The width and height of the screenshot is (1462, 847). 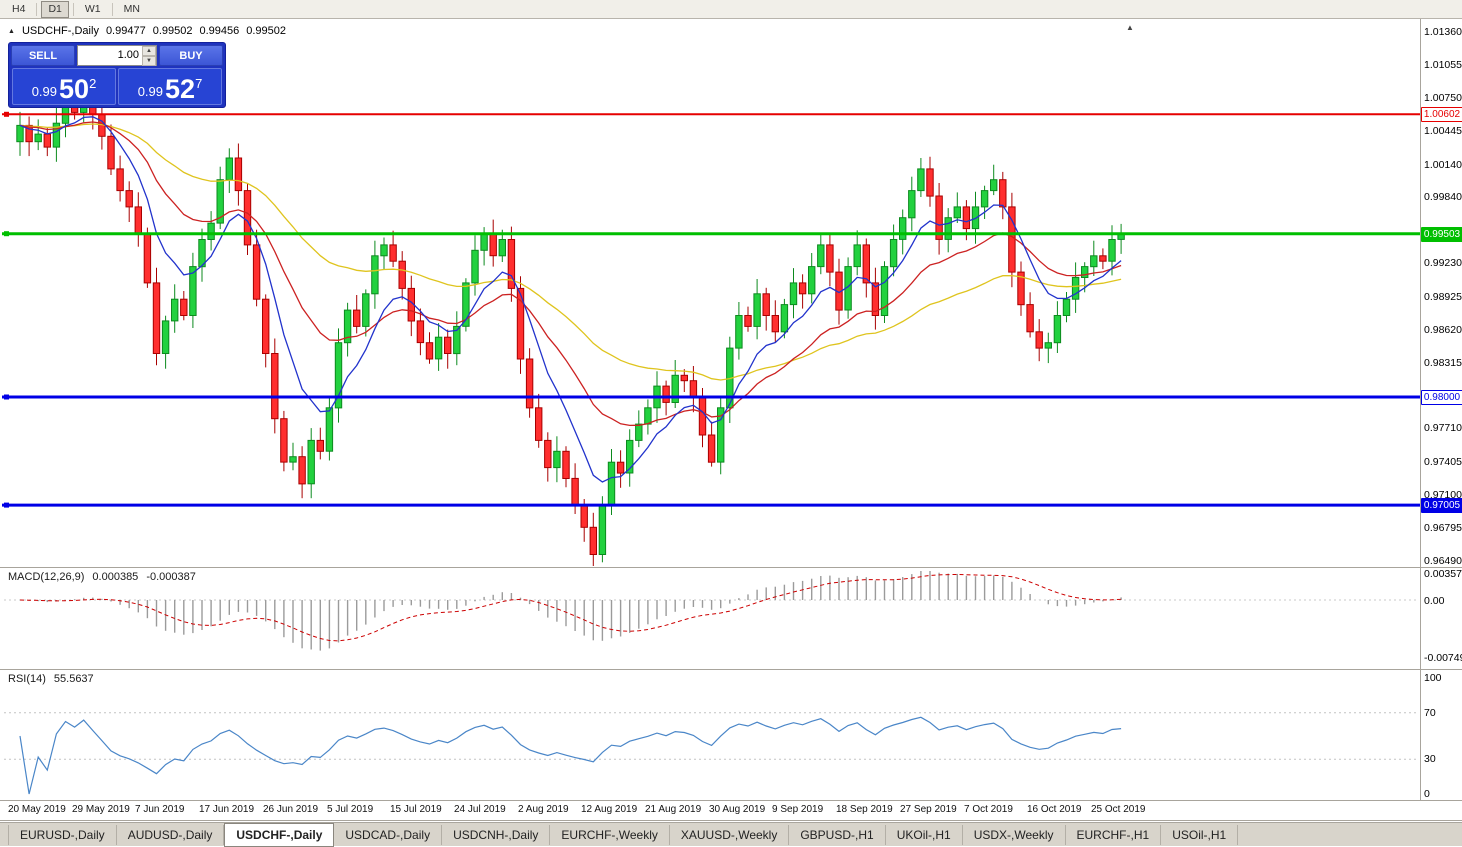 I want to click on buy-price-pip: 7, so click(x=199, y=83).